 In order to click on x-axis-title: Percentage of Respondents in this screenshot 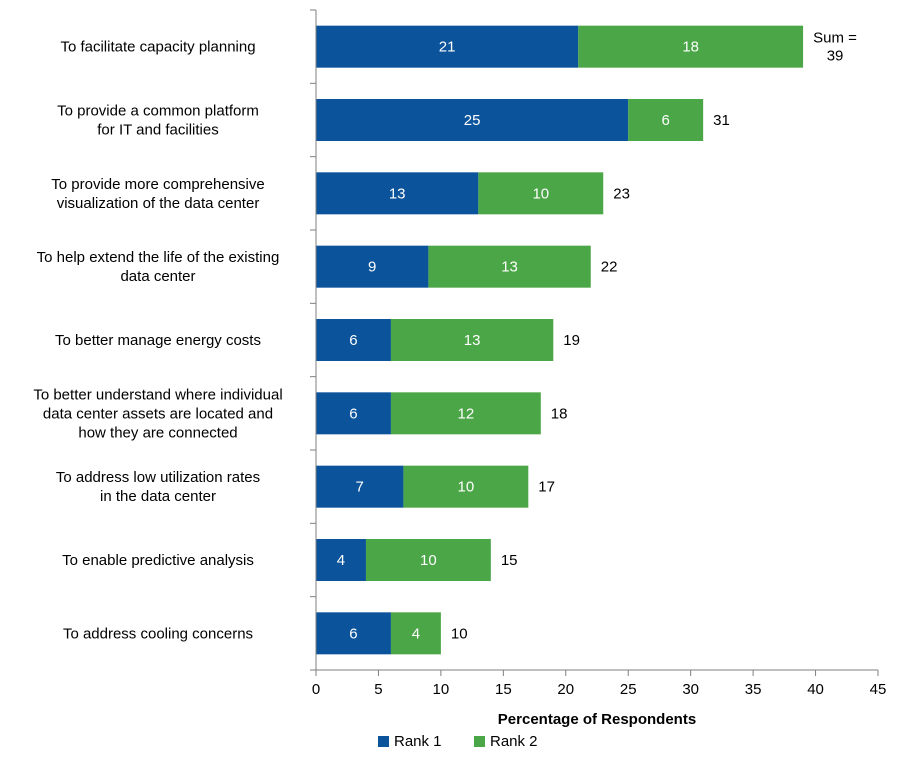, I will do `click(597, 719)`.